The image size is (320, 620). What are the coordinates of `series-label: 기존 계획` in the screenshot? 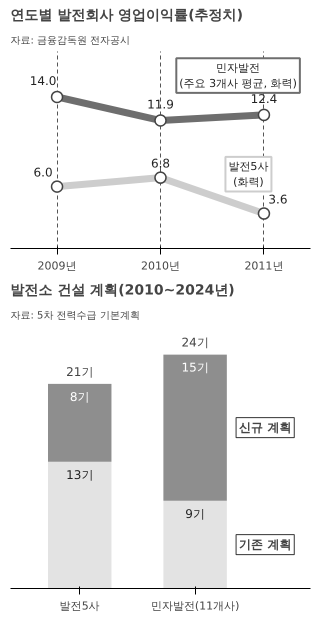 It's located at (265, 545).